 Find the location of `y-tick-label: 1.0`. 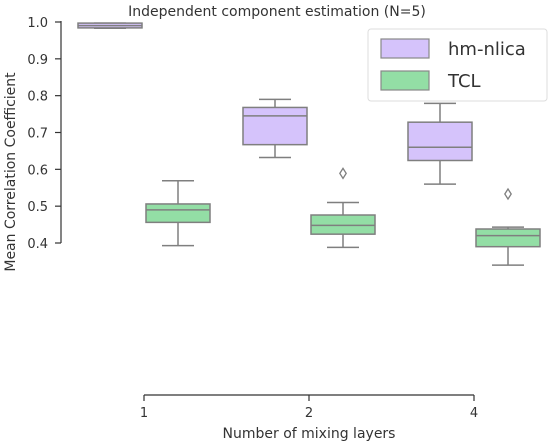

y-tick-label: 1.0 is located at coordinates (37, 23).